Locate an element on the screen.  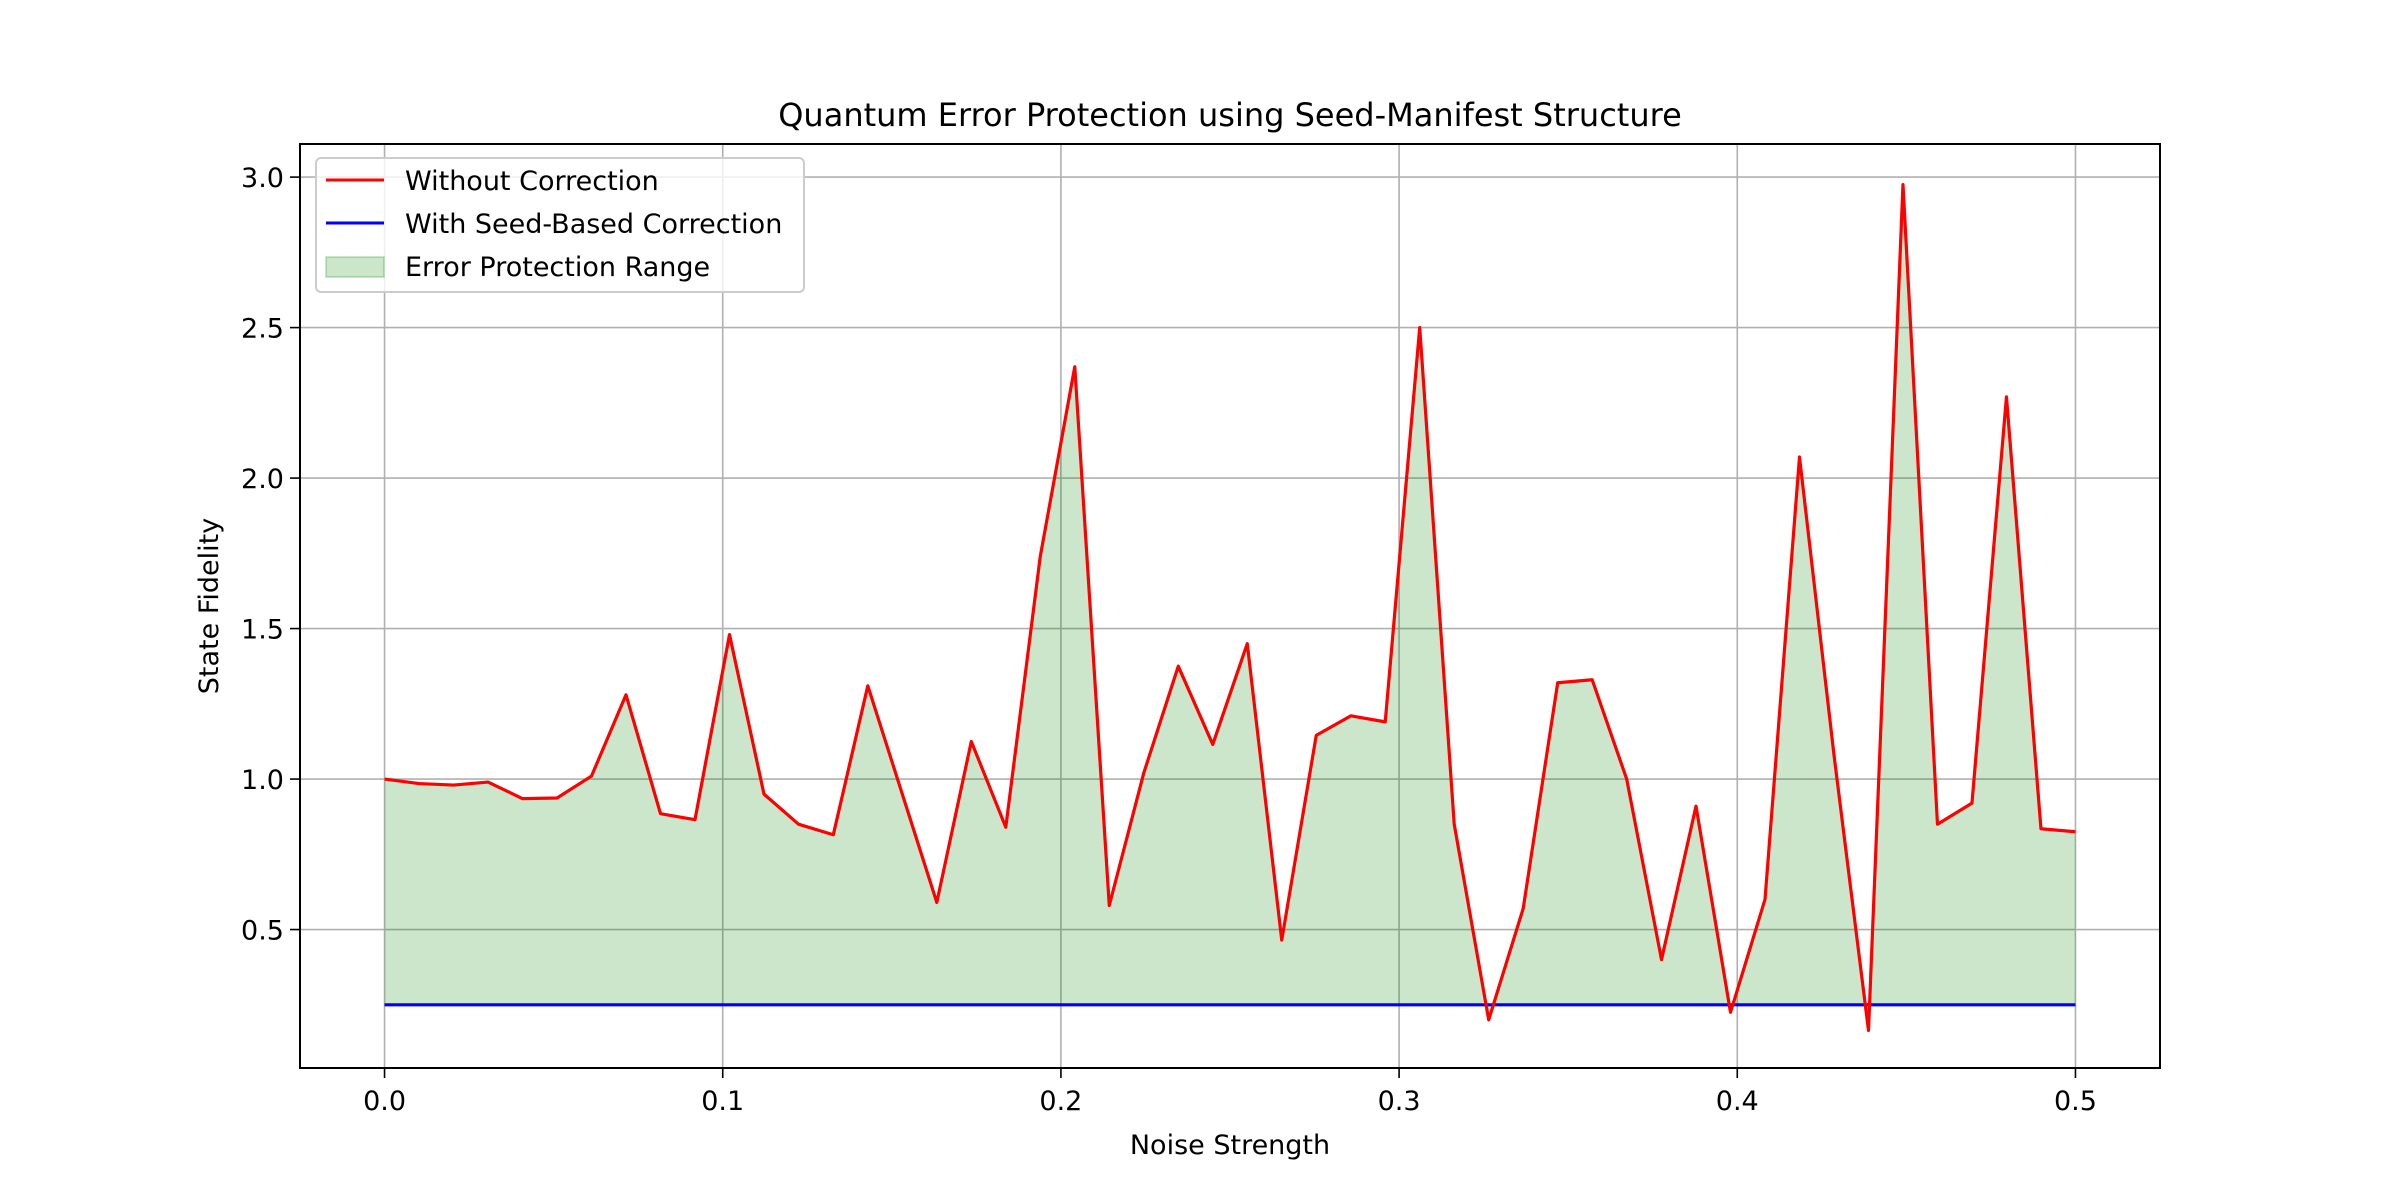
y-tick-label: 1.0 is located at coordinates (262, 780).